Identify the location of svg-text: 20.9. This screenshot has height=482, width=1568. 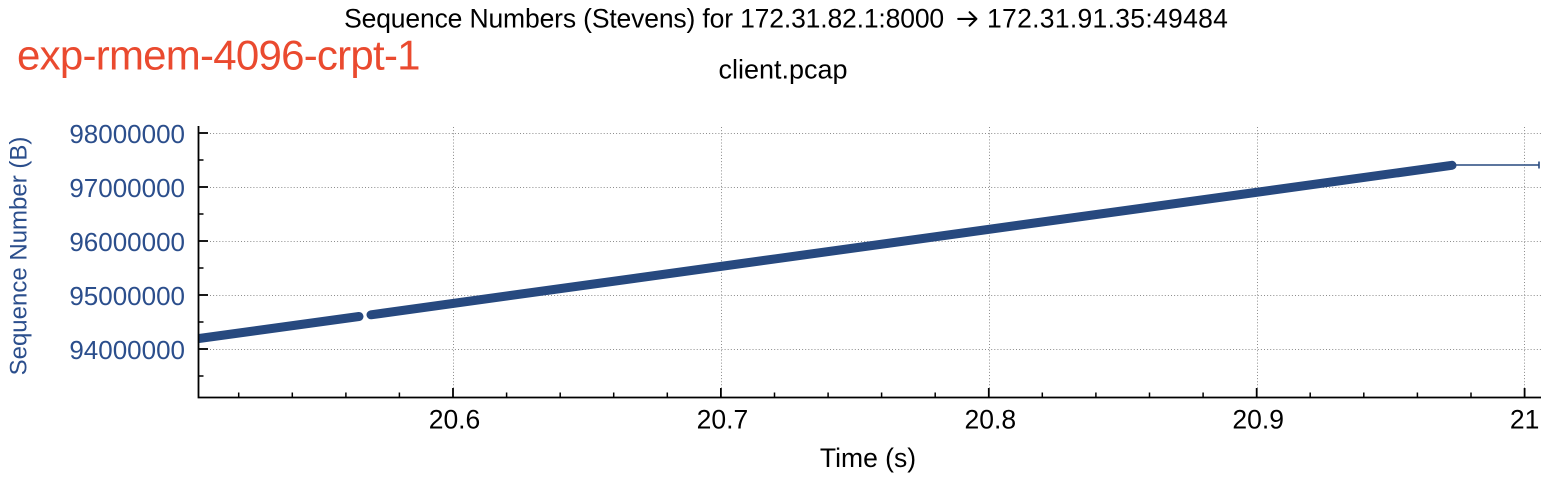
(1258, 420).